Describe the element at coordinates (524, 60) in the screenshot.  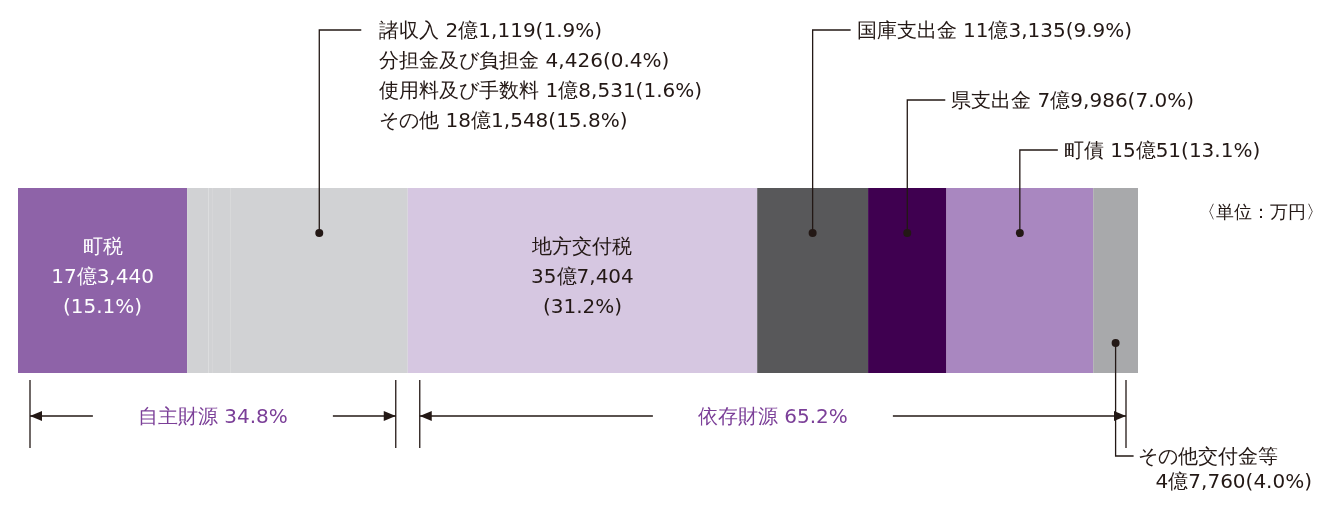
I see `text: 分担金及び負担金 4,426(0.4%)` at that location.